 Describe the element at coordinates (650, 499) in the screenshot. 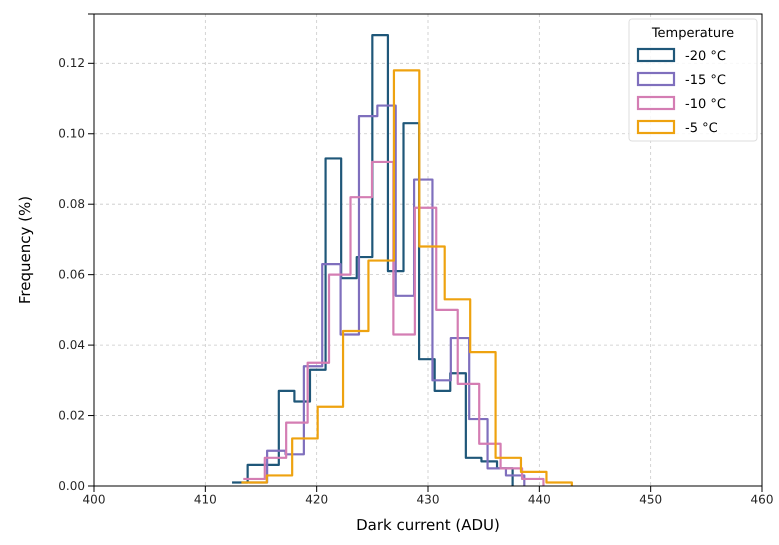

I see `x-tick-label: 450` at that location.